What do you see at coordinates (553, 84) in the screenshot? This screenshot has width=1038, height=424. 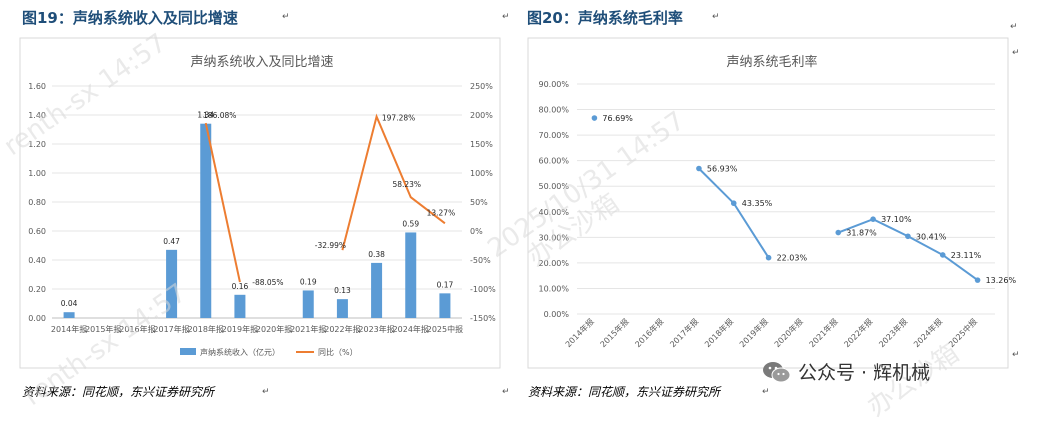 I see `y-tick-label: 90.00%` at bounding box center [553, 84].